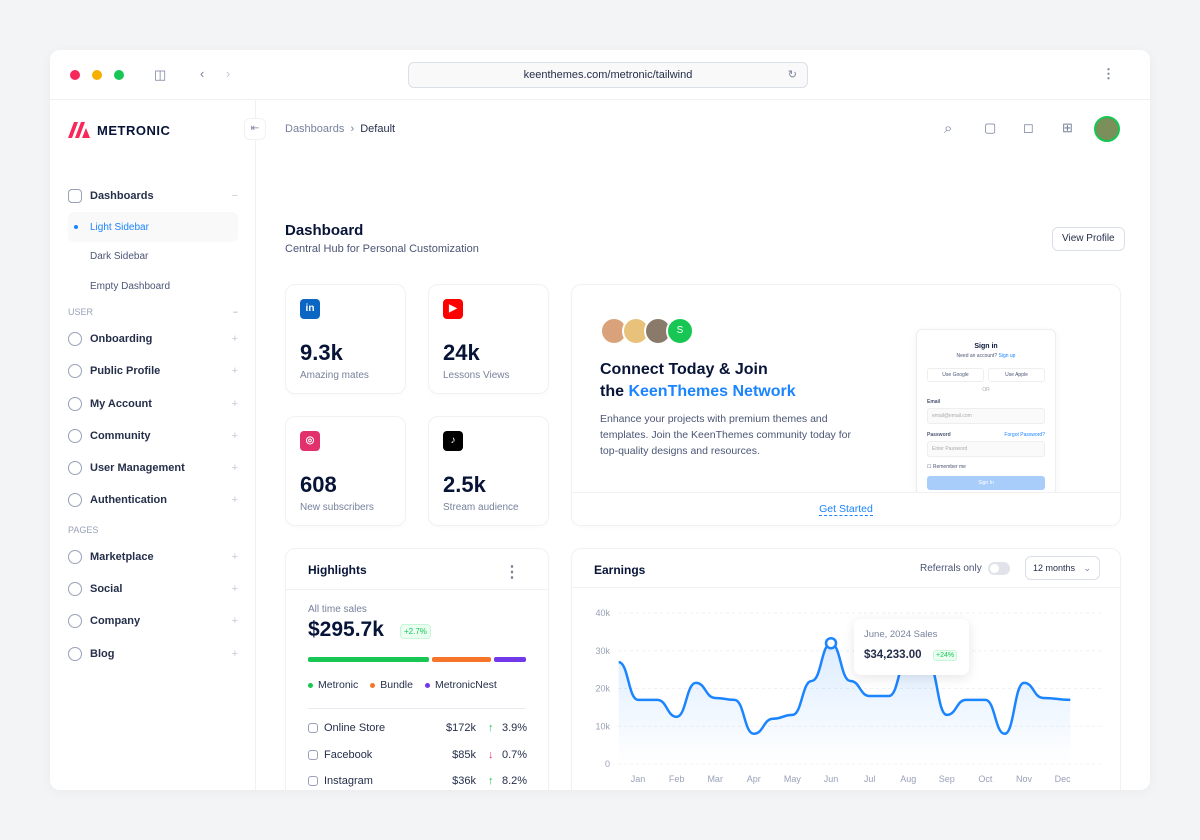 The width and height of the screenshot is (1200, 840). Describe the element at coordinates (488, 471) in the screenshot. I see `stat-card: ♪ 2.5k Stream audience` at that location.